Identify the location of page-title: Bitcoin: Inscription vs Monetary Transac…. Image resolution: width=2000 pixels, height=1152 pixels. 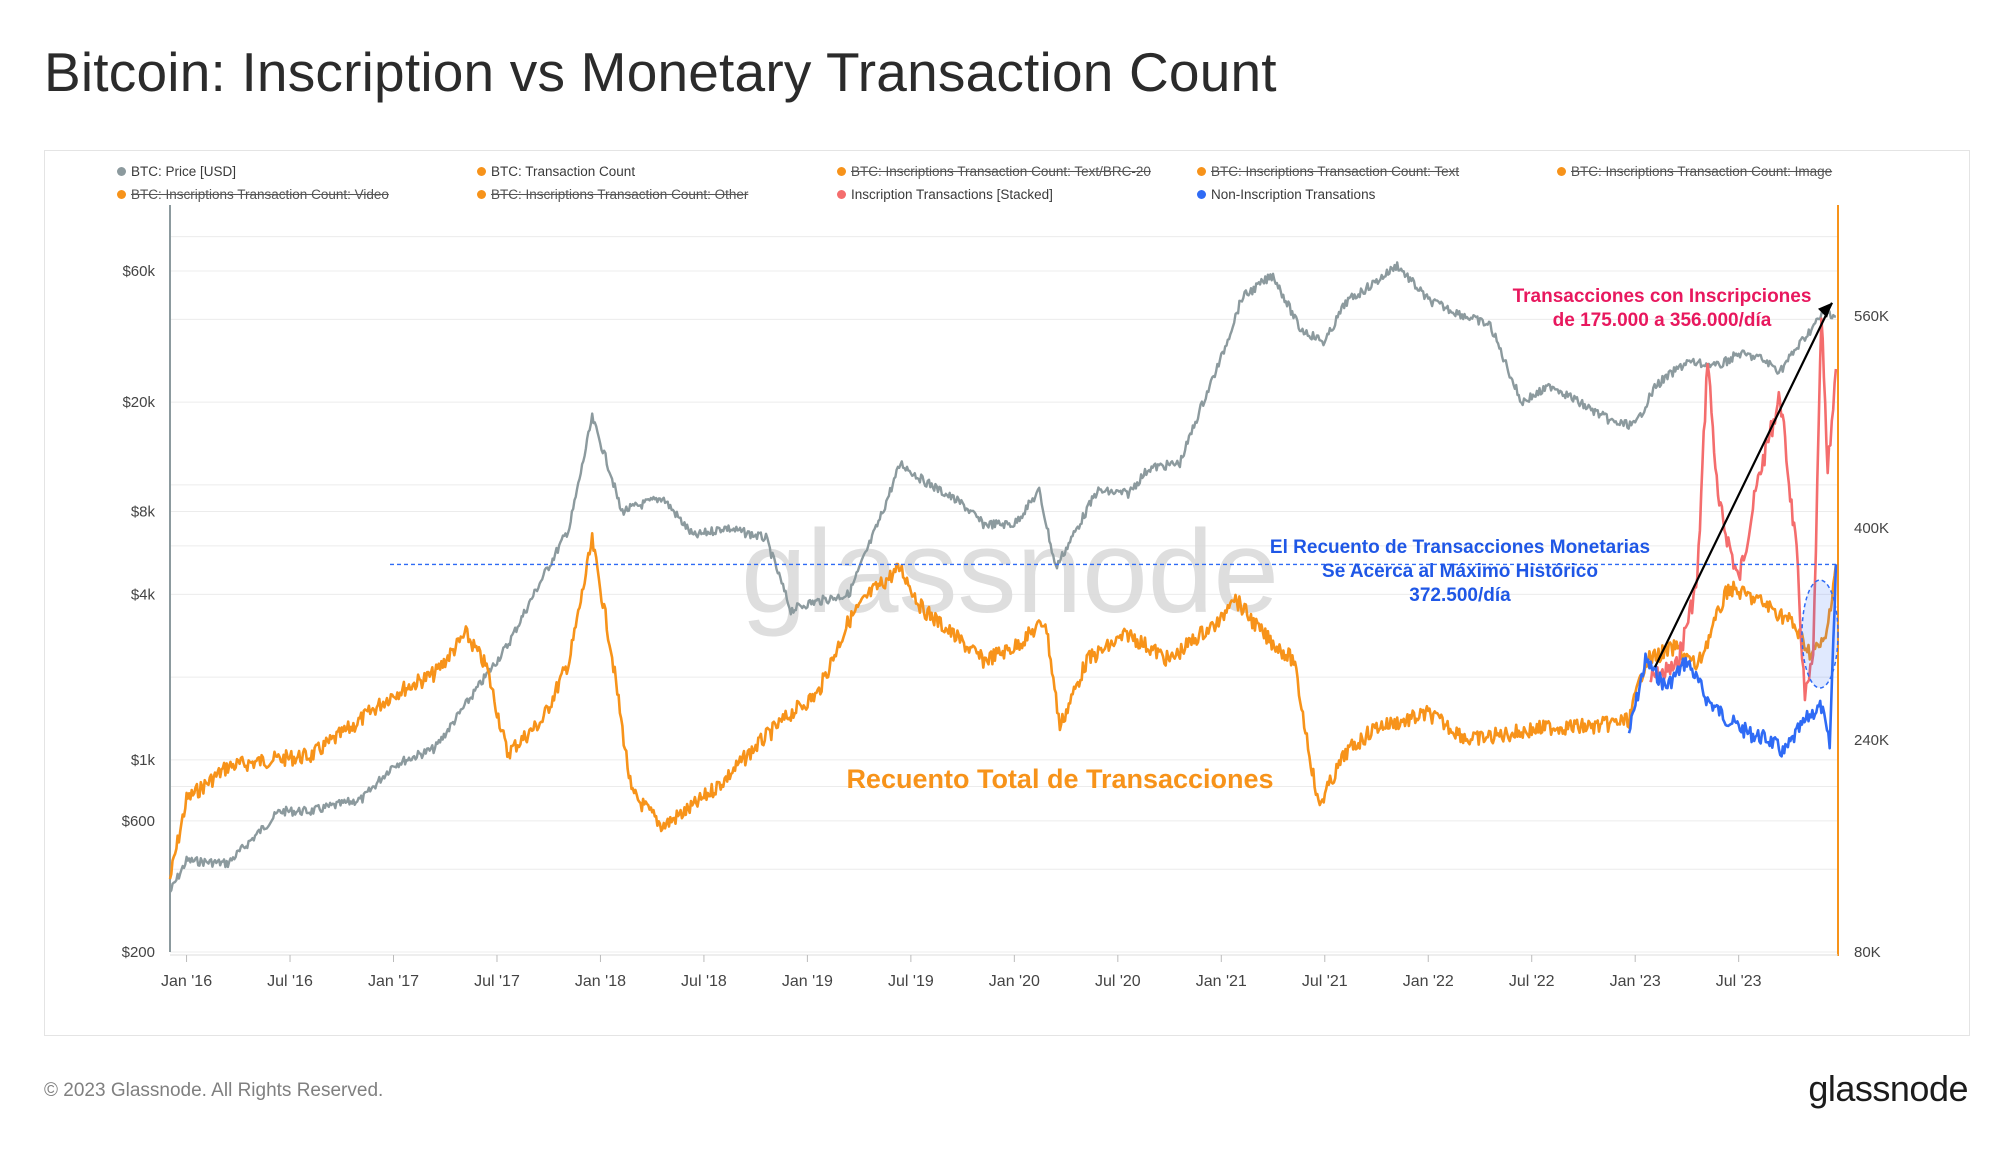
(660, 72).